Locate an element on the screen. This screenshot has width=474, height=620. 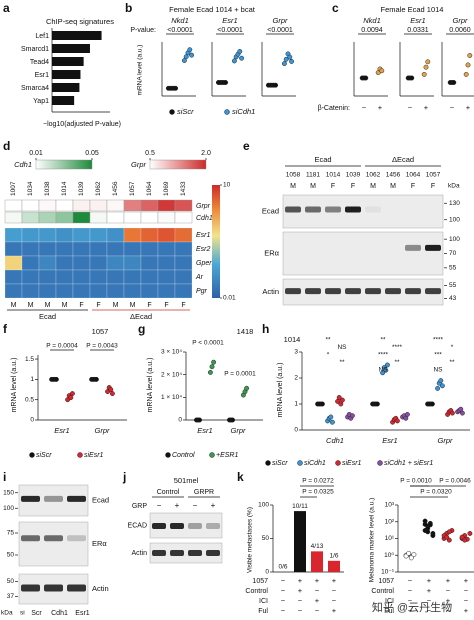
y-axis-label: mRNA level (a.u.) is located at coordinates (150, 385).